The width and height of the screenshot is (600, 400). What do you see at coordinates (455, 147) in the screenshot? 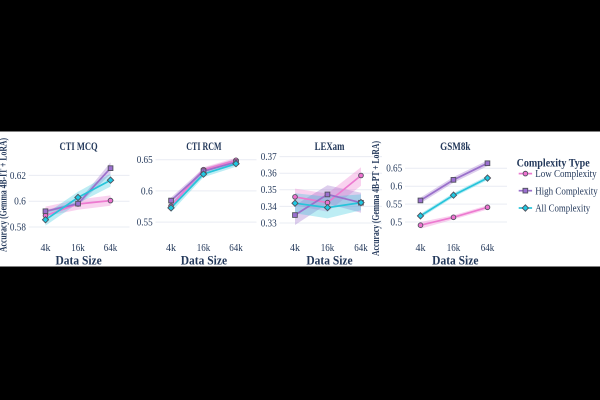
I see `svg-text: GSM8k` at bounding box center [455, 147].